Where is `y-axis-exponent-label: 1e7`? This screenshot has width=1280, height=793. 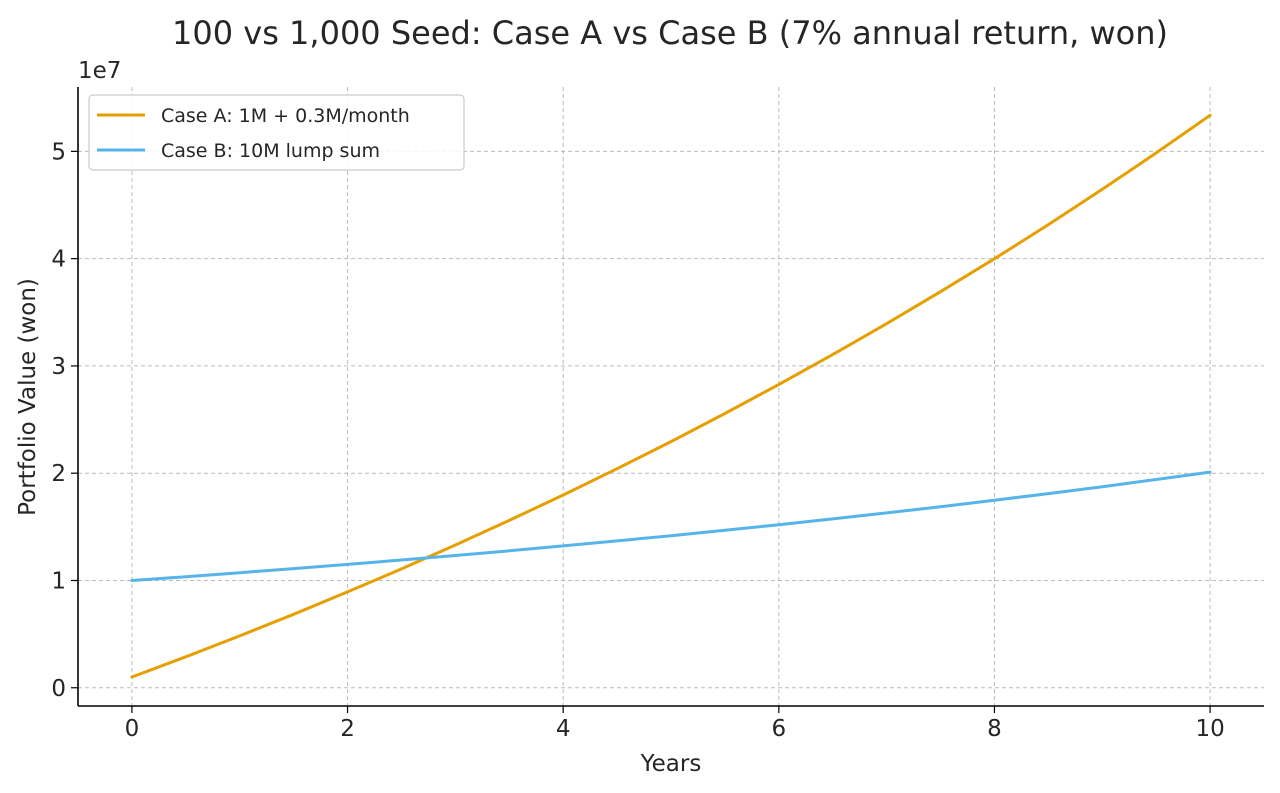
y-axis-exponent-label: 1e7 is located at coordinates (99, 71).